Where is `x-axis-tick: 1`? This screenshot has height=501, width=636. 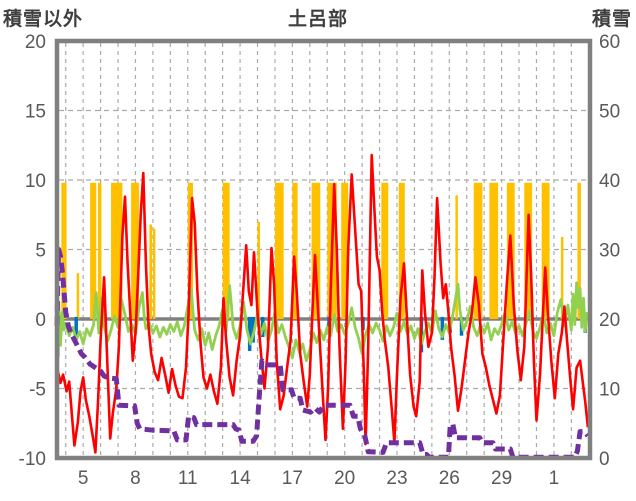
x-axis-tick: 1 is located at coordinates (554, 478).